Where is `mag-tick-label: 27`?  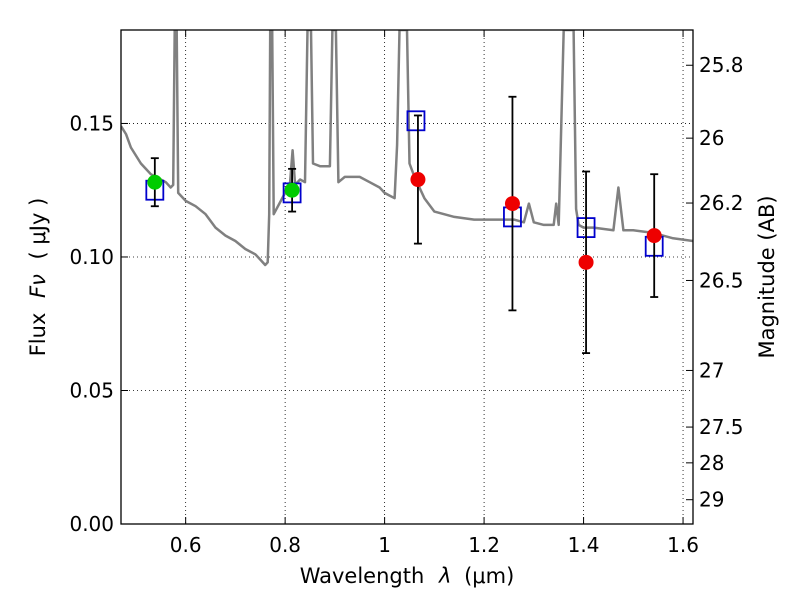
mag-tick-label: 27 is located at coordinates (711, 370).